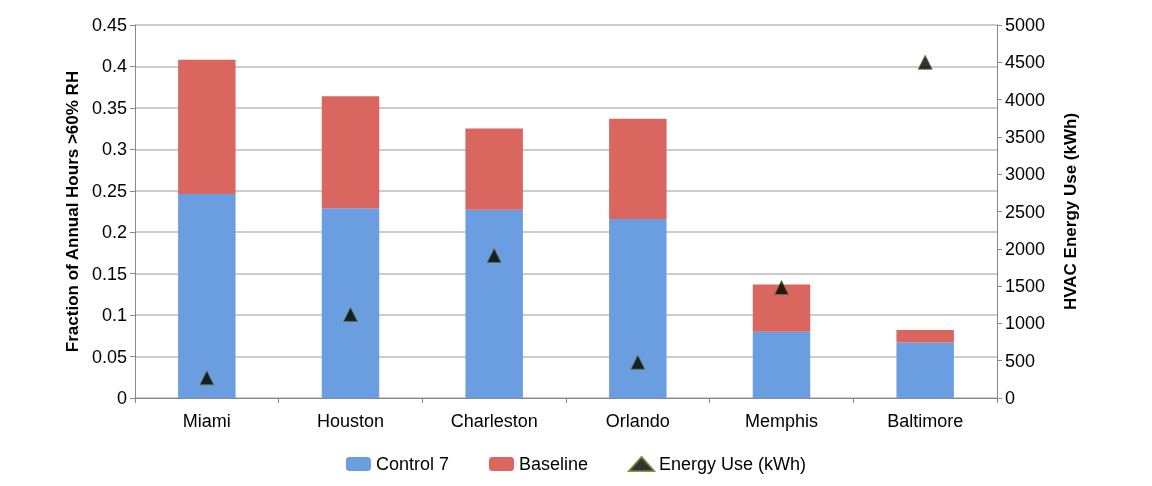 The width and height of the screenshot is (1152, 486). I want to click on x-tick-label: Charleston, so click(494, 421).